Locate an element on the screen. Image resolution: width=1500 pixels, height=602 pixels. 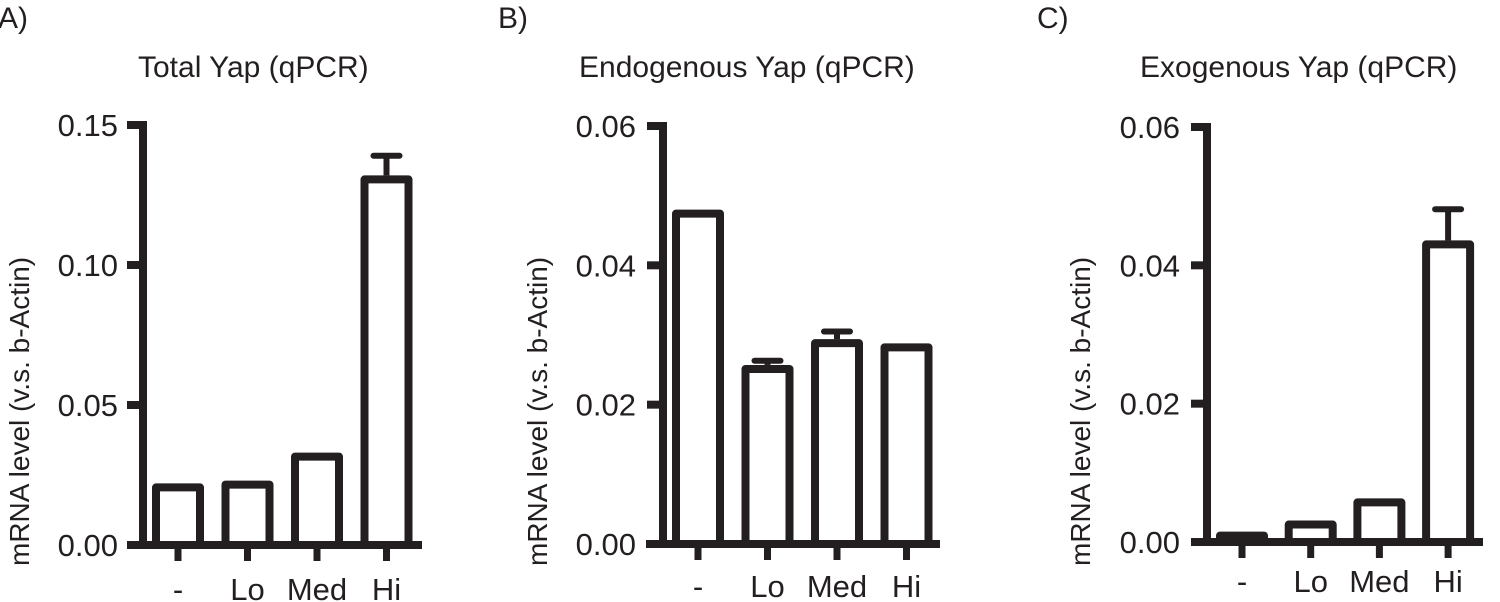
y-tick-label: 0.10 is located at coordinates (88, 265).